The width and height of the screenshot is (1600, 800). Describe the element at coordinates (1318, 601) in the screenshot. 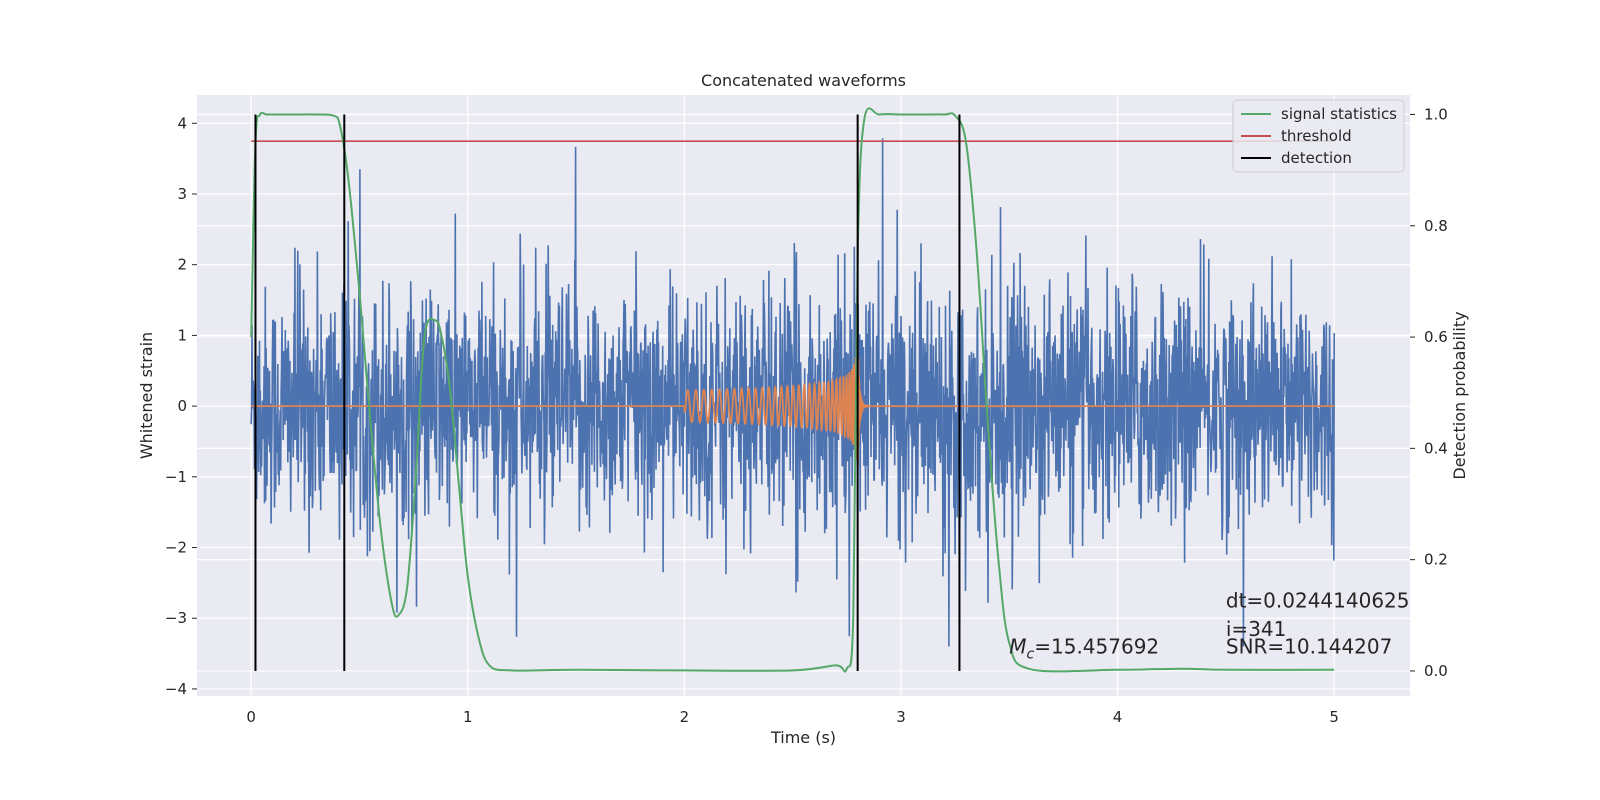

I see `annotation-text: dt=0.0244140625` at that location.